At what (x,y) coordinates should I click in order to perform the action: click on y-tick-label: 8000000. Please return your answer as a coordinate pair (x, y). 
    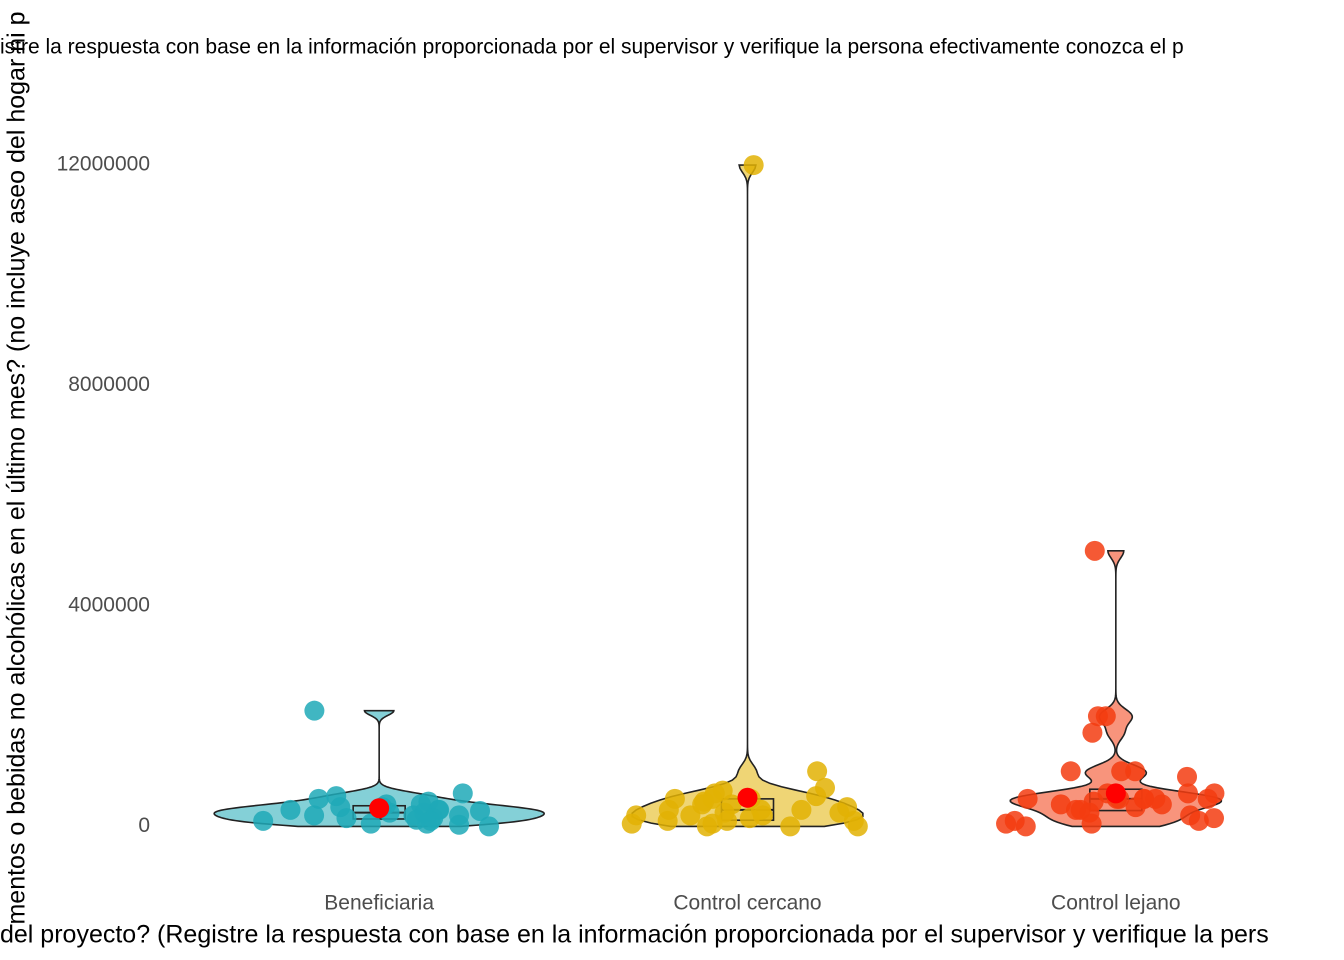
    Looking at the image, I should click on (109, 384).